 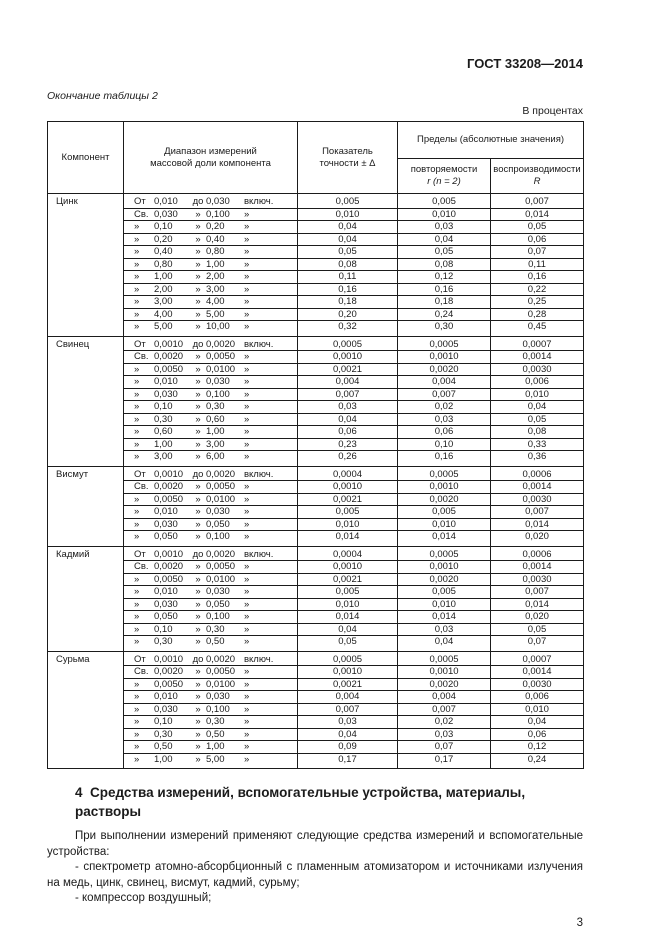 I want to click on component-name-cell: Висмут, so click(x=85, y=506).